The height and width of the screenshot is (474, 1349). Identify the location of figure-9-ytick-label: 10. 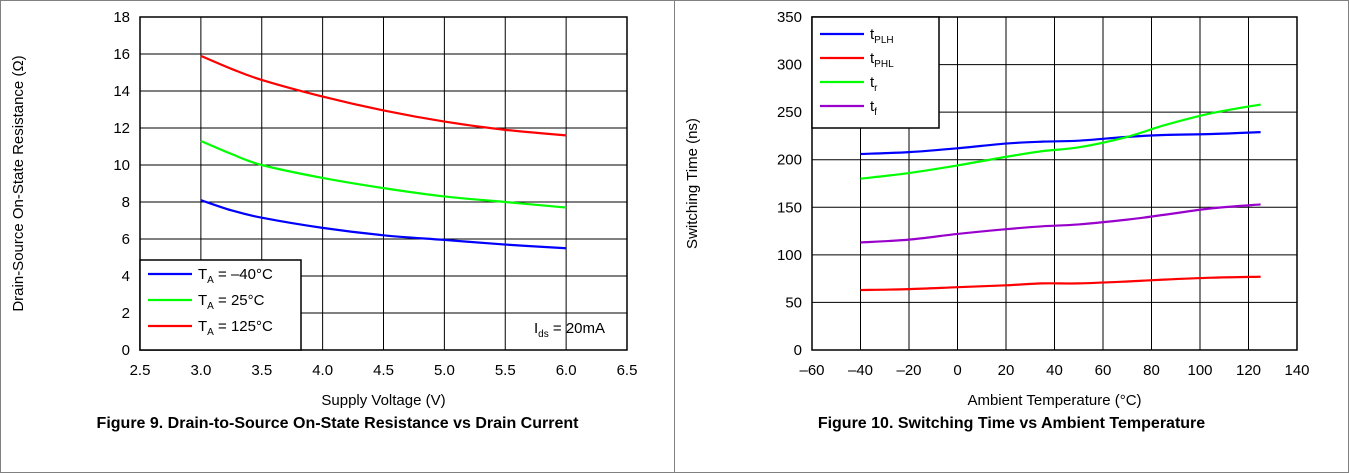
(121, 165).